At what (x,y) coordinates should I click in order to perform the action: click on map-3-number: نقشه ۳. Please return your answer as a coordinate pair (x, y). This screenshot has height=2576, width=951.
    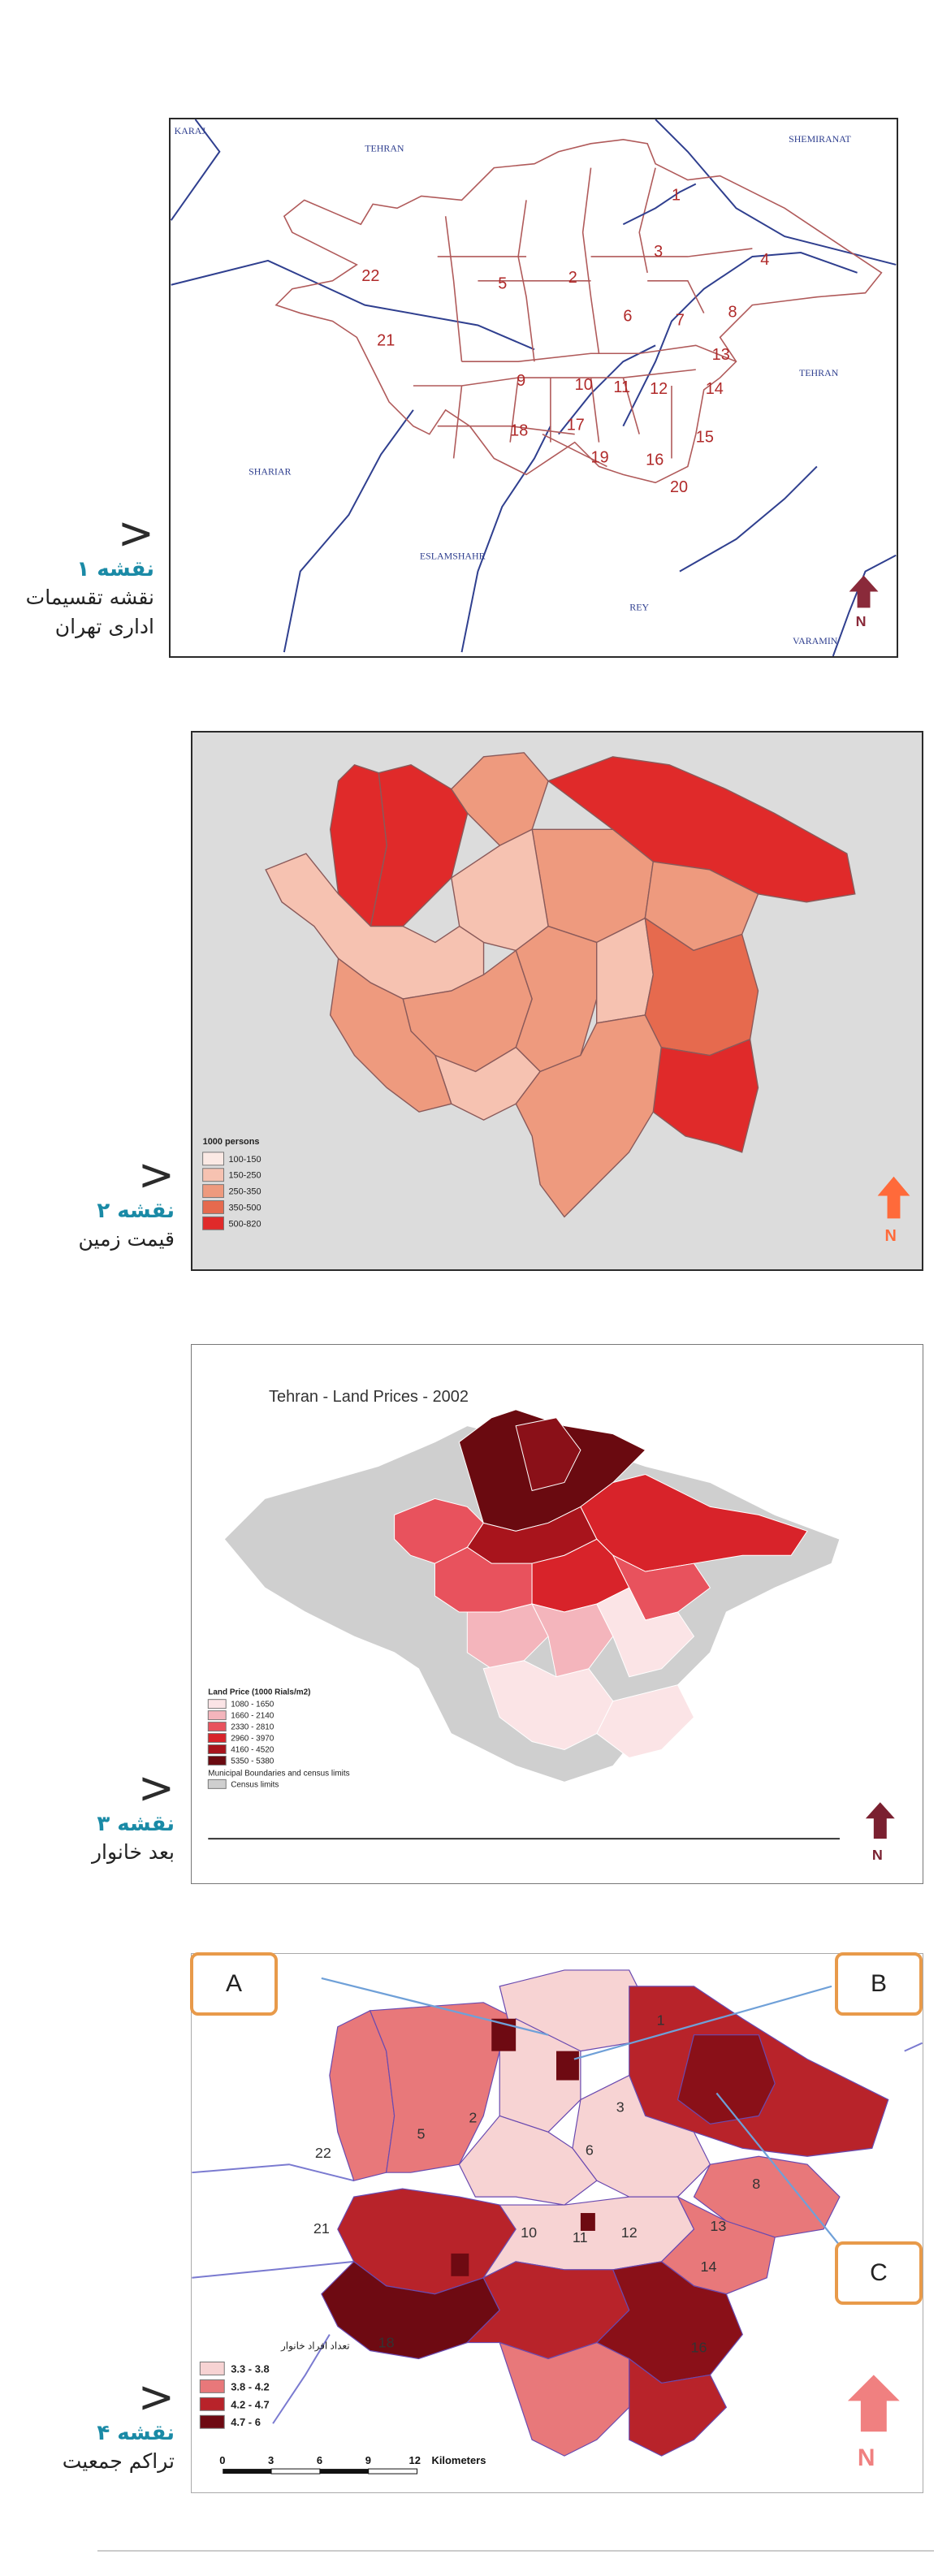
    Looking at the image, I should click on (136, 1824).